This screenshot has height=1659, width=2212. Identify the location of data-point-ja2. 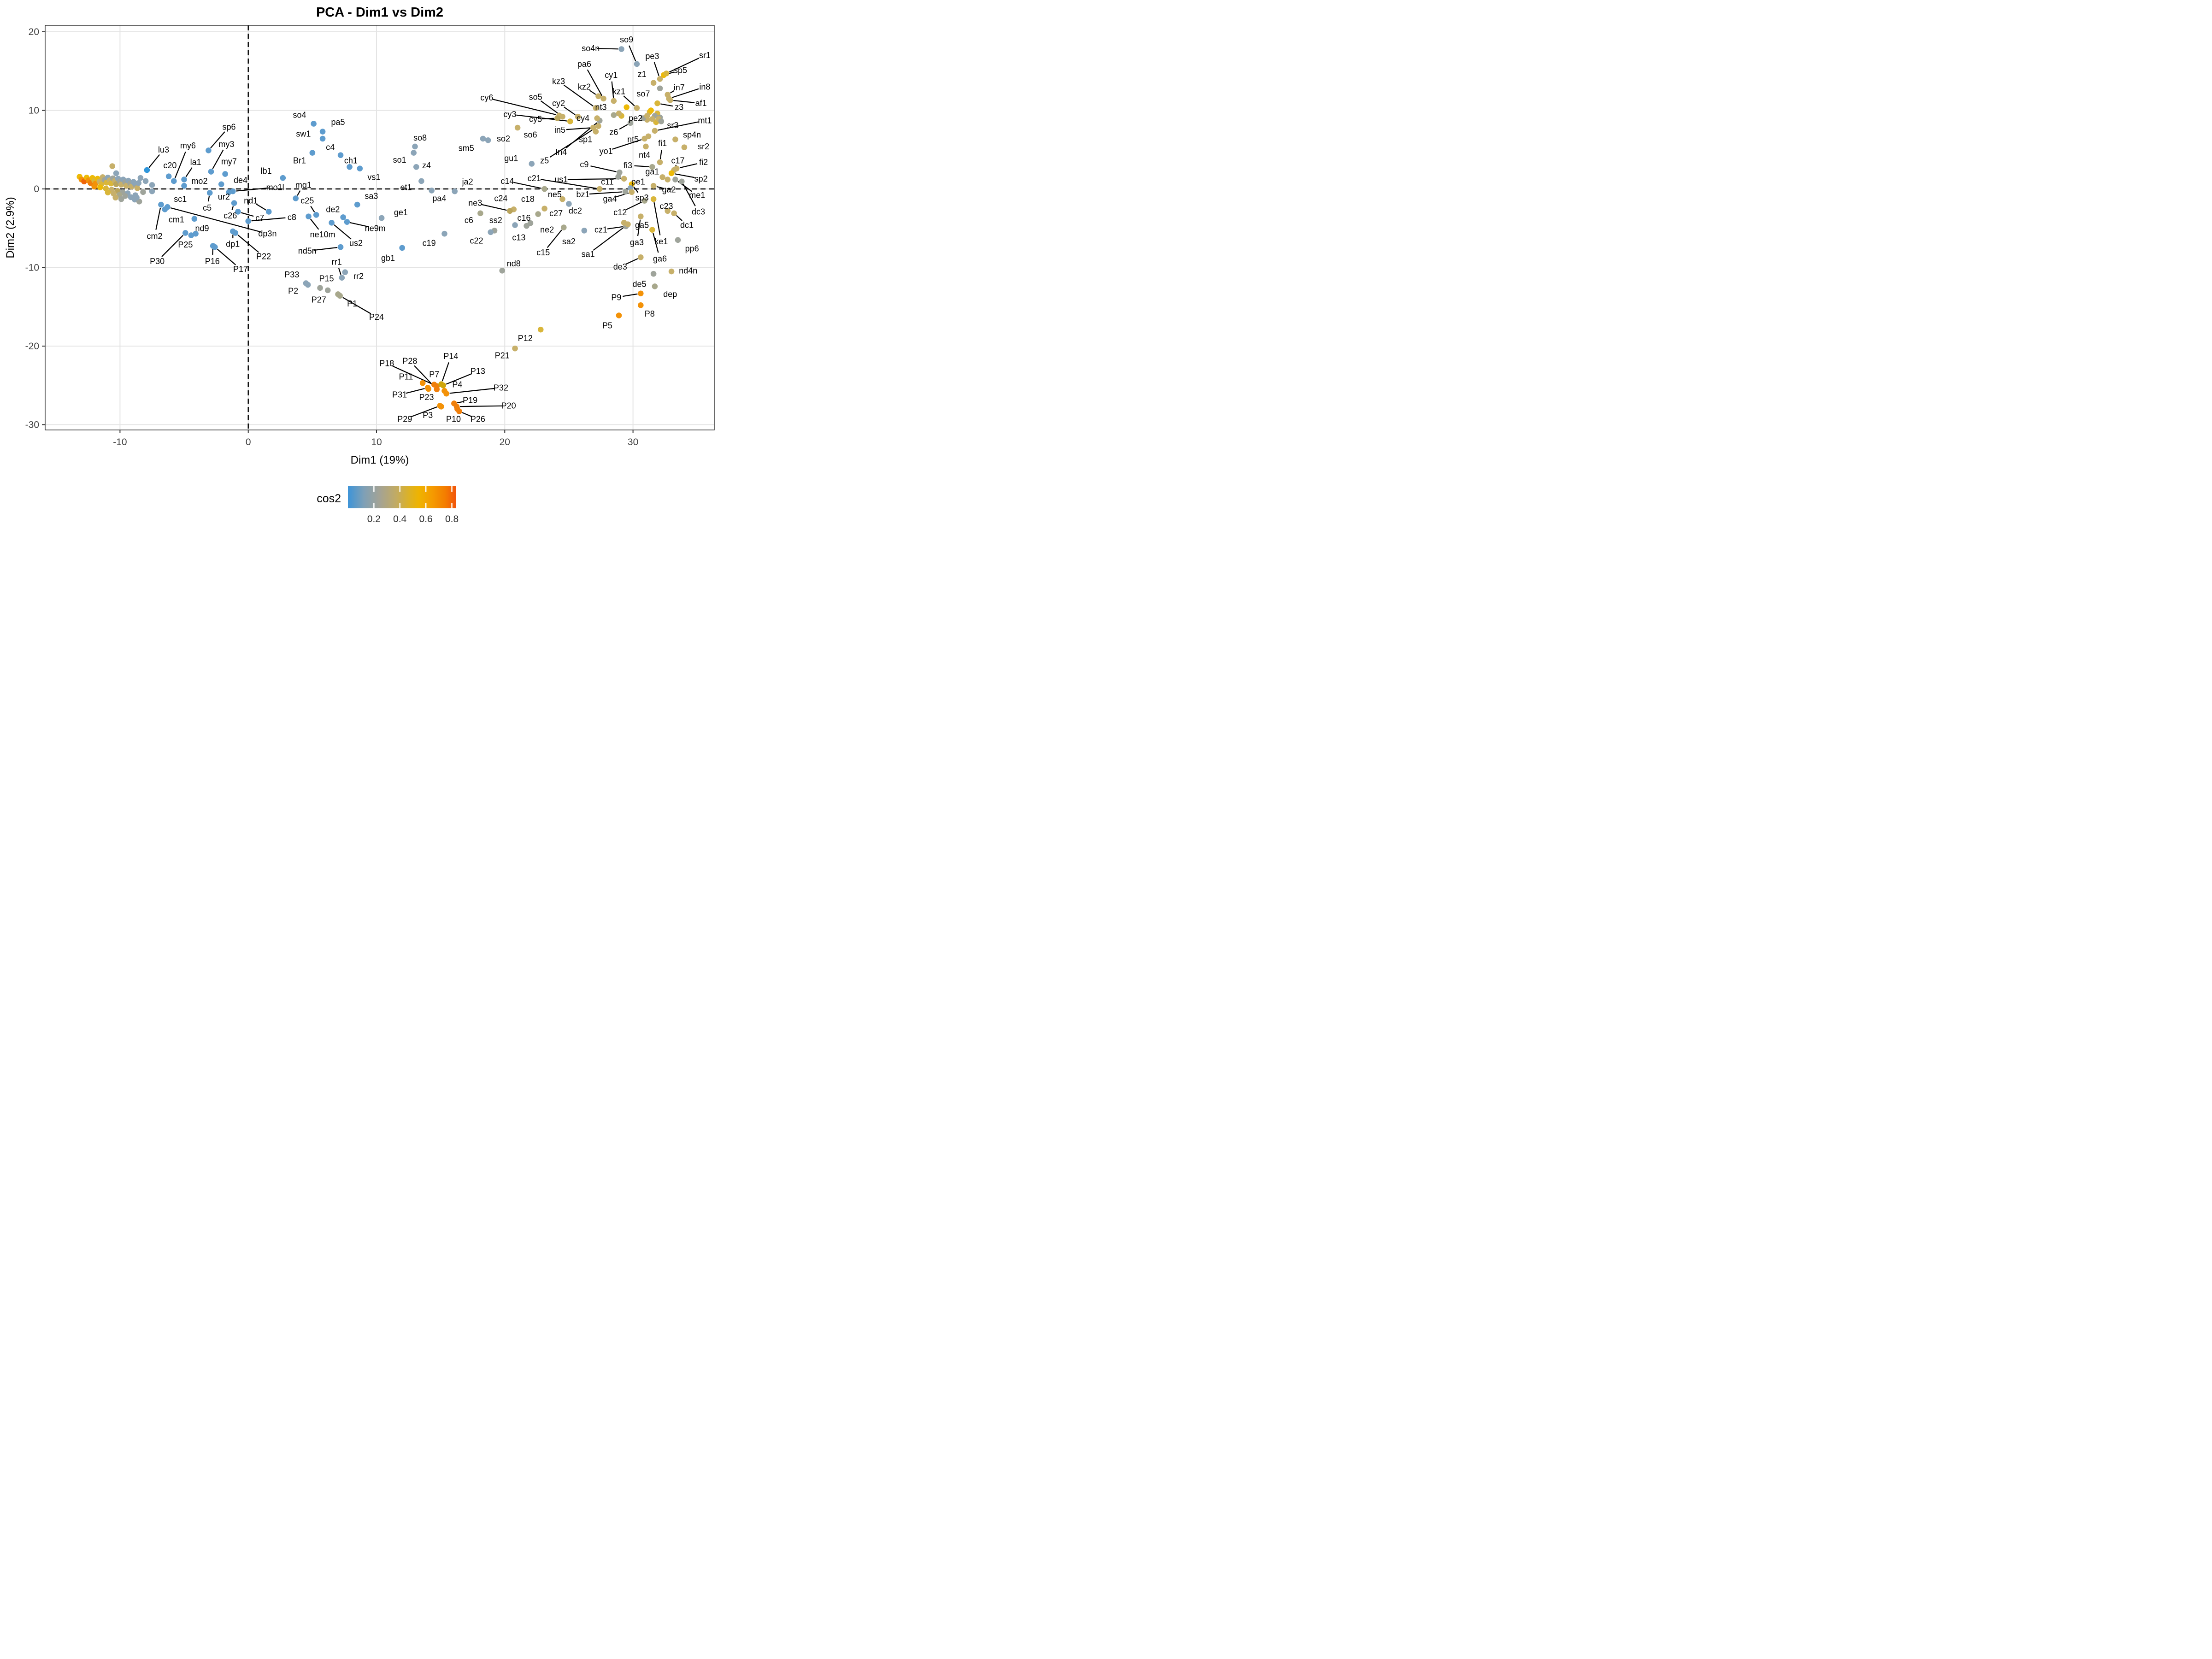
(455, 191).